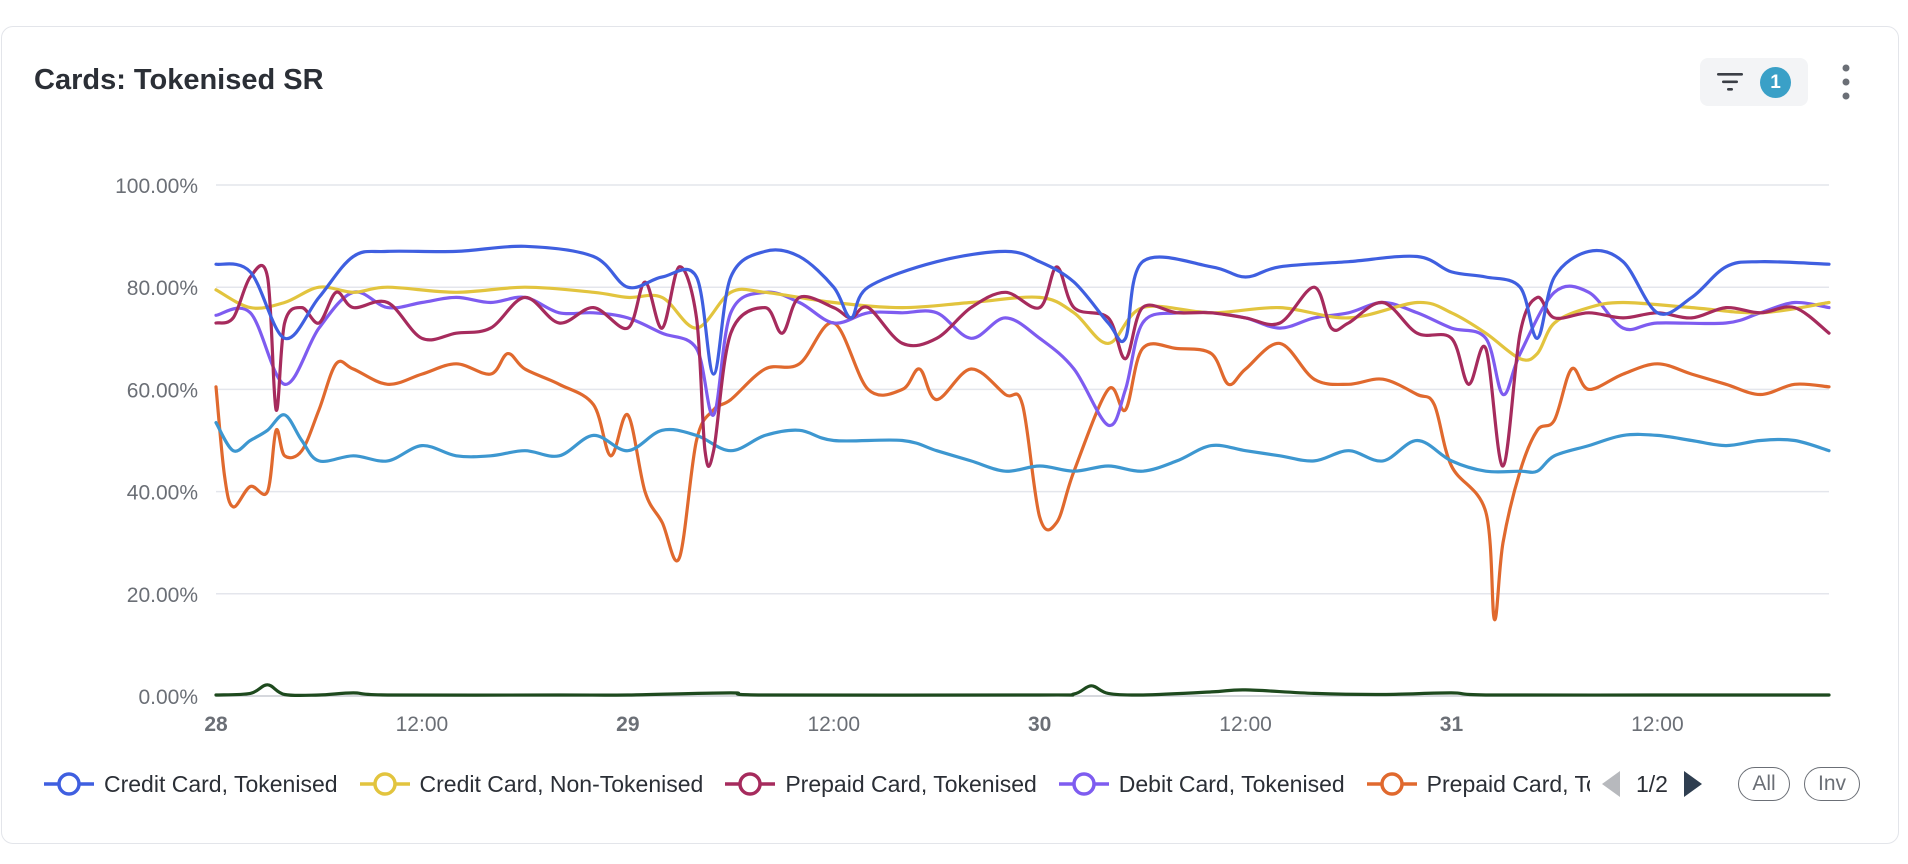 This screenshot has width=1908, height=864. Describe the element at coordinates (162, 493) in the screenshot. I see `y-tick-label: 40.00%` at that location.